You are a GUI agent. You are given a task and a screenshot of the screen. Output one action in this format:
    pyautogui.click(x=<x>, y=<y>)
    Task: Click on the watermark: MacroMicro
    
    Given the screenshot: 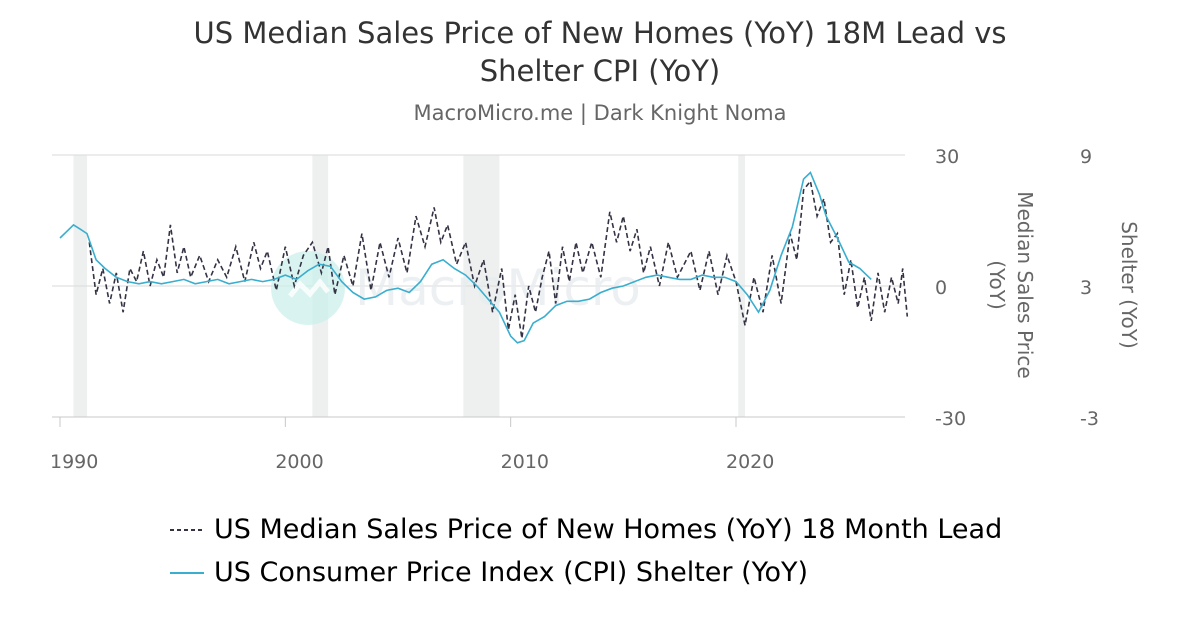 What is the action you would take?
    pyautogui.click(x=456, y=288)
    